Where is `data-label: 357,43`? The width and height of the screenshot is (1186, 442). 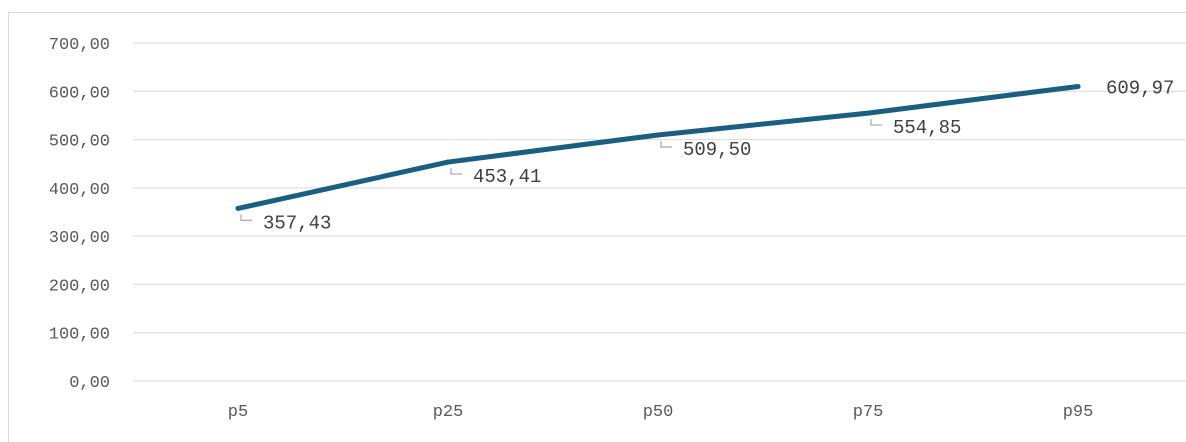
data-label: 357,43 is located at coordinates (297, 223).